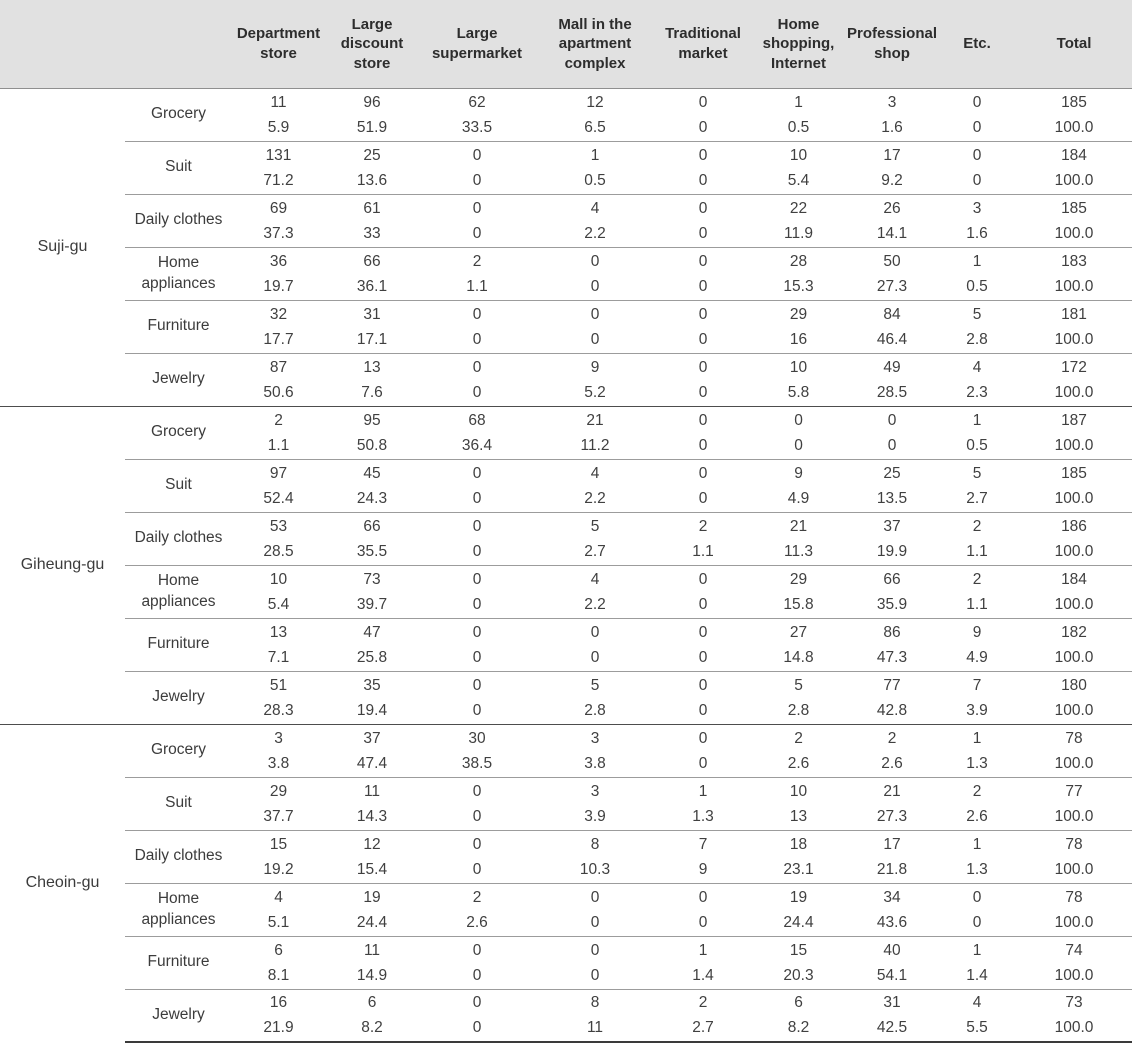 This screenshot has height=1054, width=1132. Describe the element at coordinates (372, 657) in the screenshot. I see `cell-percent: 25.8` at that location.